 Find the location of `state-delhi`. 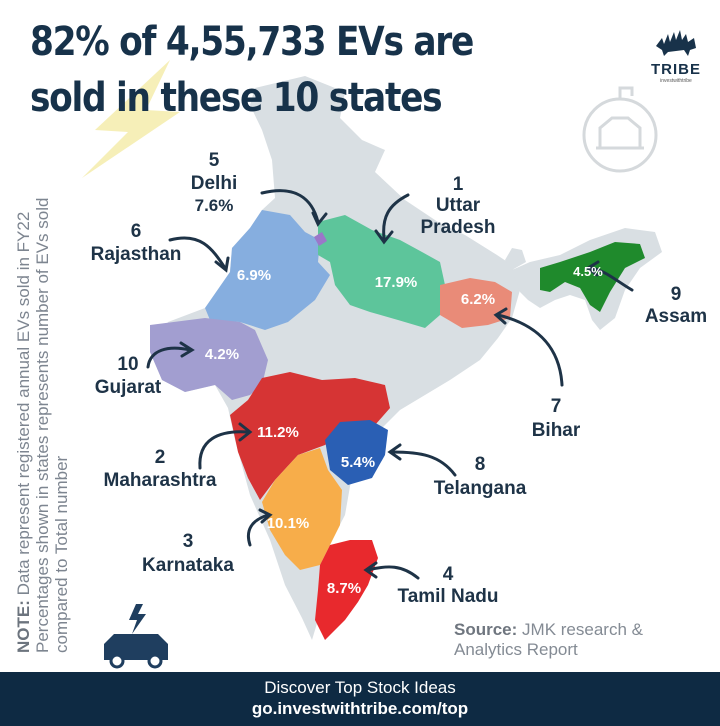

state-delhi is located at coordinates (320, 239).